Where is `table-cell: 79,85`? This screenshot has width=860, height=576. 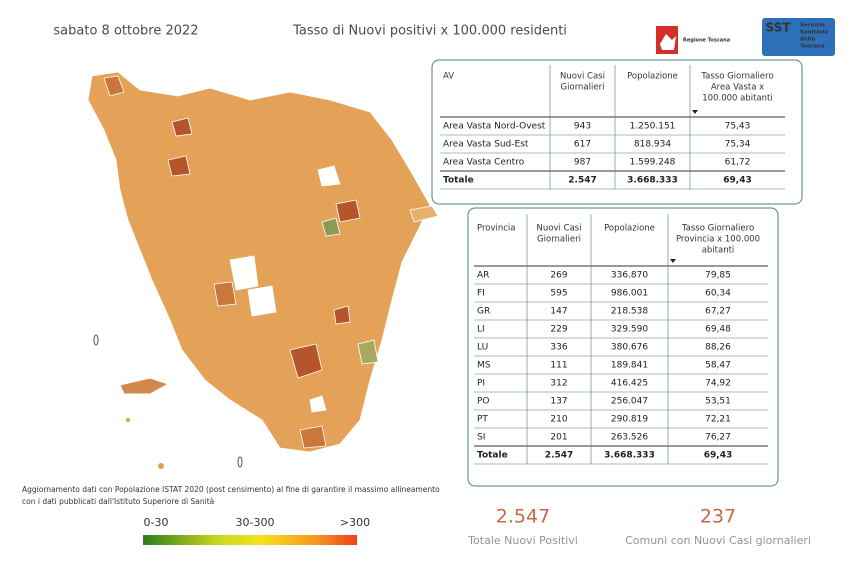
table-cell: 79,85 is located at coordinates (718, 276).